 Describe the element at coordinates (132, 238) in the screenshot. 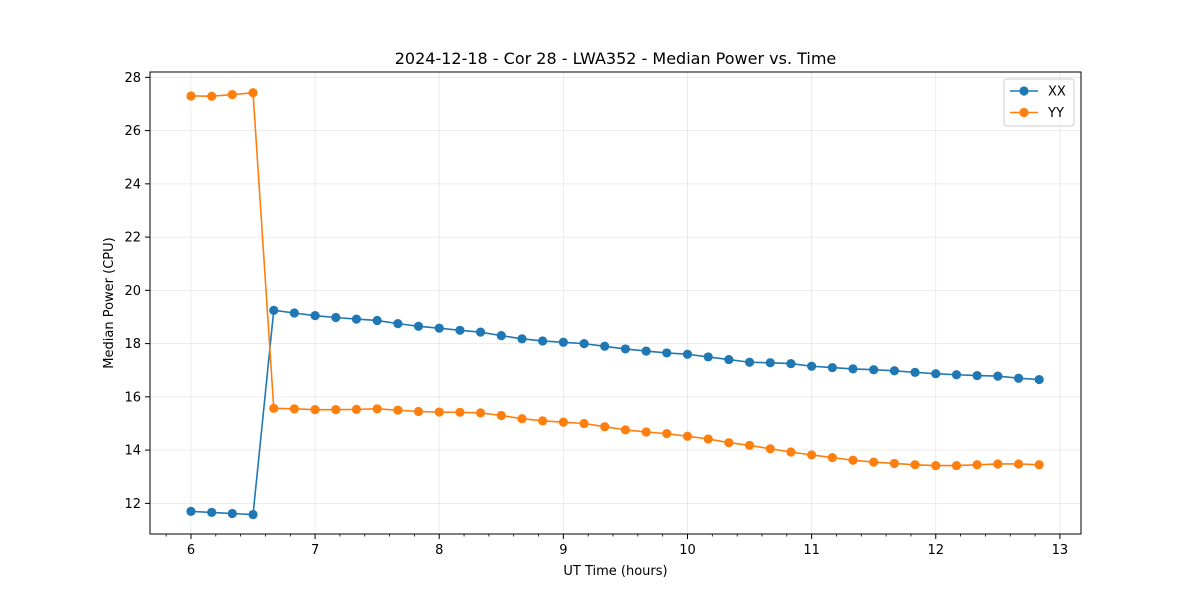

I see `y-tick-label: 22` at that location.